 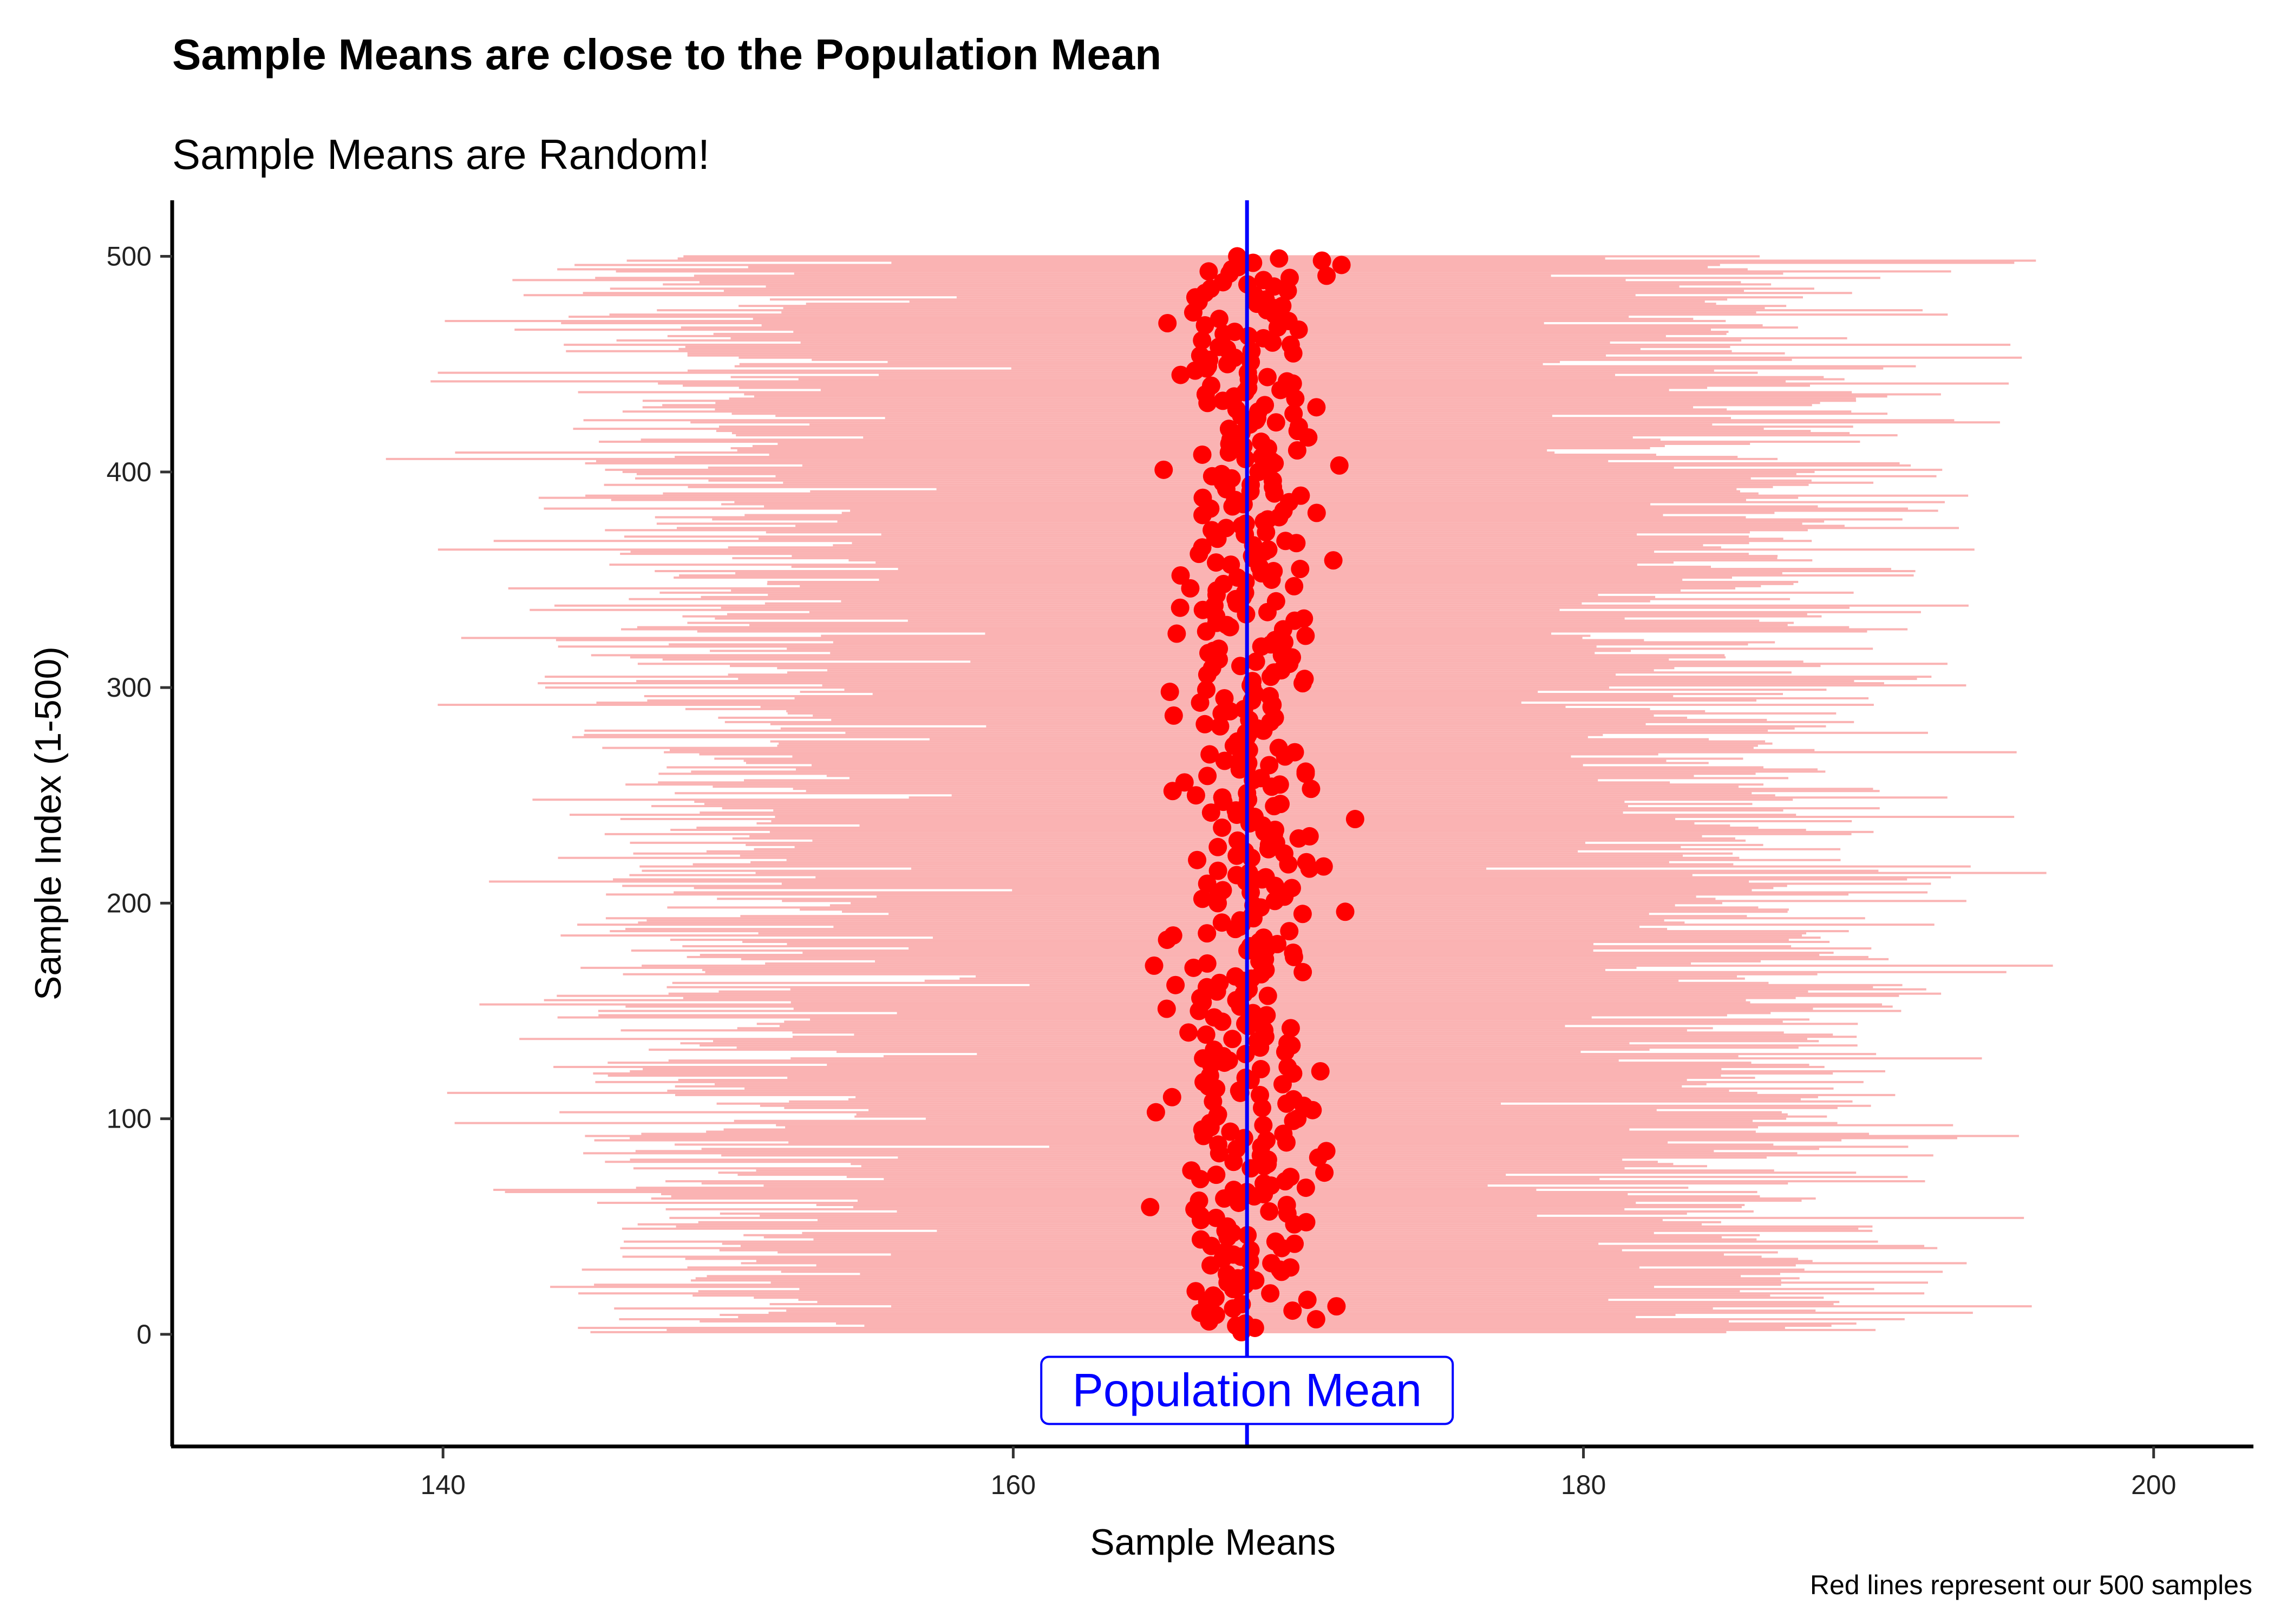 What do you see at coordinates (2031, 1585) in the screenshot?
I see `chart-caption: Red lines represent our 500 samples` at bounding box center [2031, 1585].